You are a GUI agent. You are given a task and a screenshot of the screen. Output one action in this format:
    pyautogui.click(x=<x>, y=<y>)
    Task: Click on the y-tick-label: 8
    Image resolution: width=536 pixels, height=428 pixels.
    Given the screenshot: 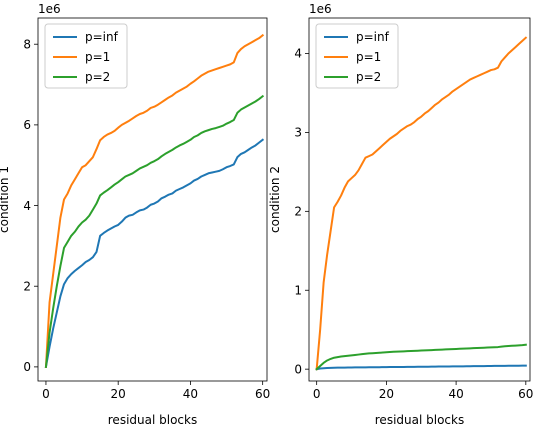 What is the action you would take?
    pyautogui.click(x=27, y=44)
    